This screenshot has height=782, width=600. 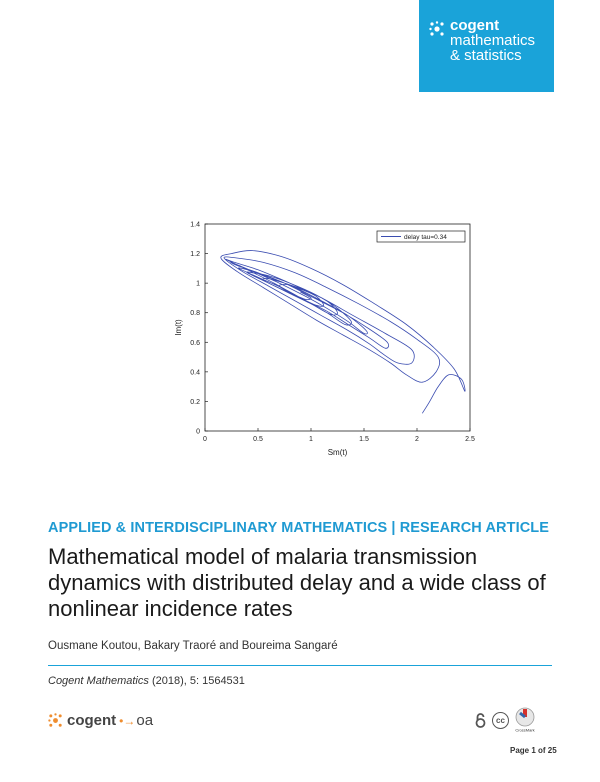 I want to click on x-tick-label: 0, so click(x=205, y=439).